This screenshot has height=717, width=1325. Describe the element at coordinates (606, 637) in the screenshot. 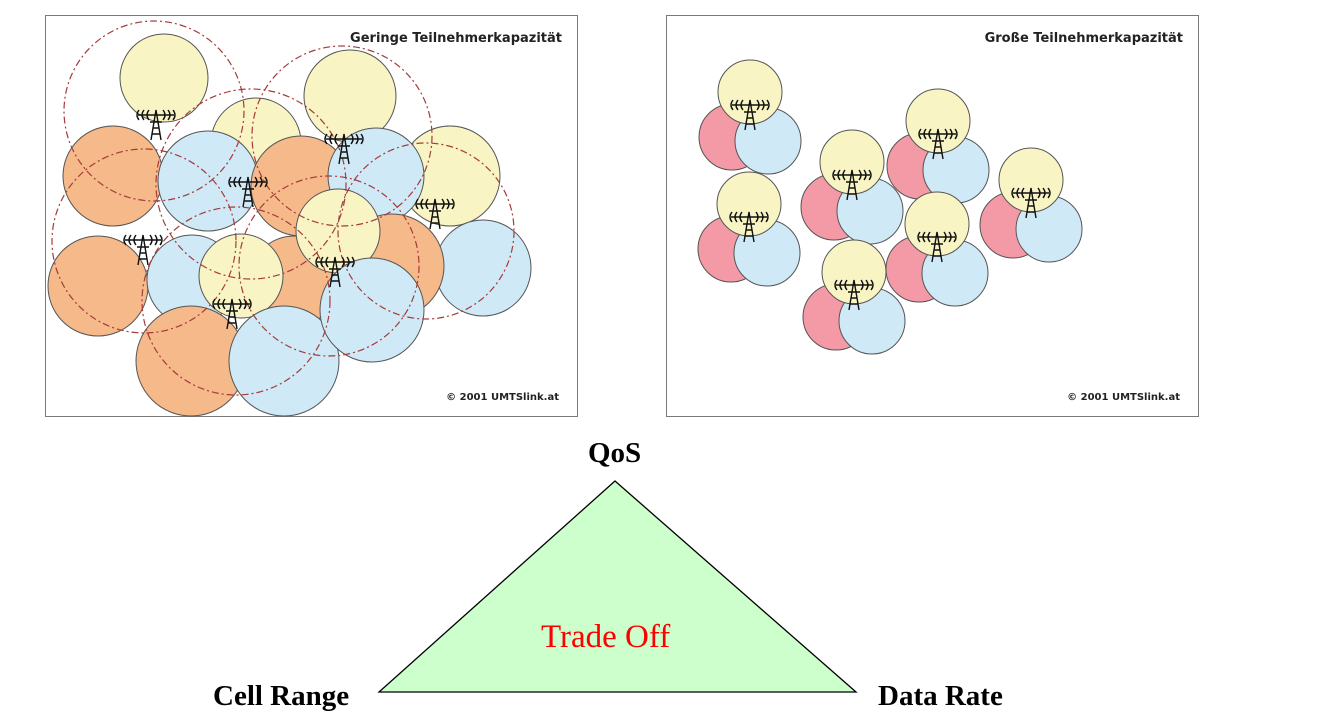

I see `trade-off-label: Trade Off` at that location.